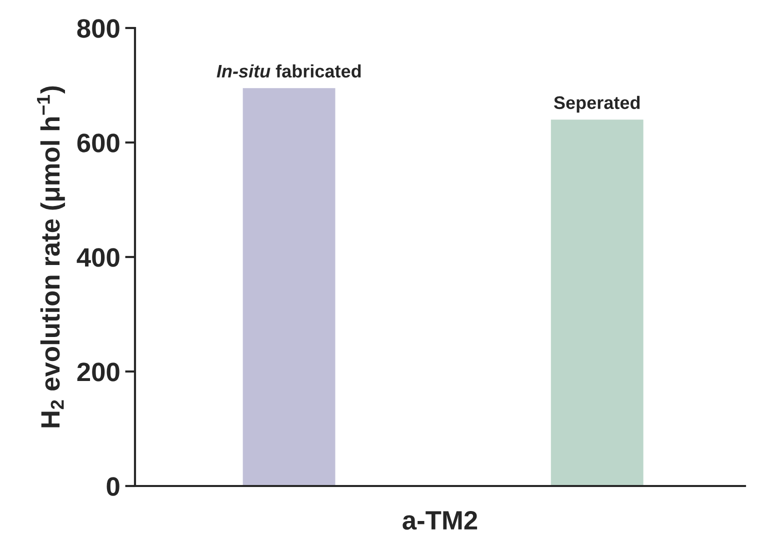 Image resolution: width=758 pixels, height=544 pixels. What do you see at coordinates (113, 486) in the screenshot?
I see `y-tick-label: 0` at bounding box center [113, 486].